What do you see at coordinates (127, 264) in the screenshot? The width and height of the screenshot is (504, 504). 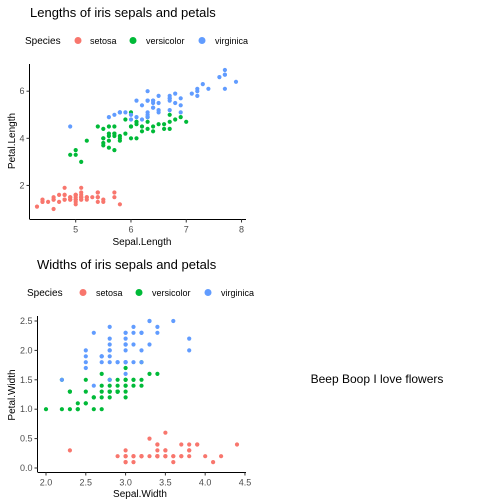 I see `chart-title: Widths of iris sepals and petals` at bounding box center [127, 264].